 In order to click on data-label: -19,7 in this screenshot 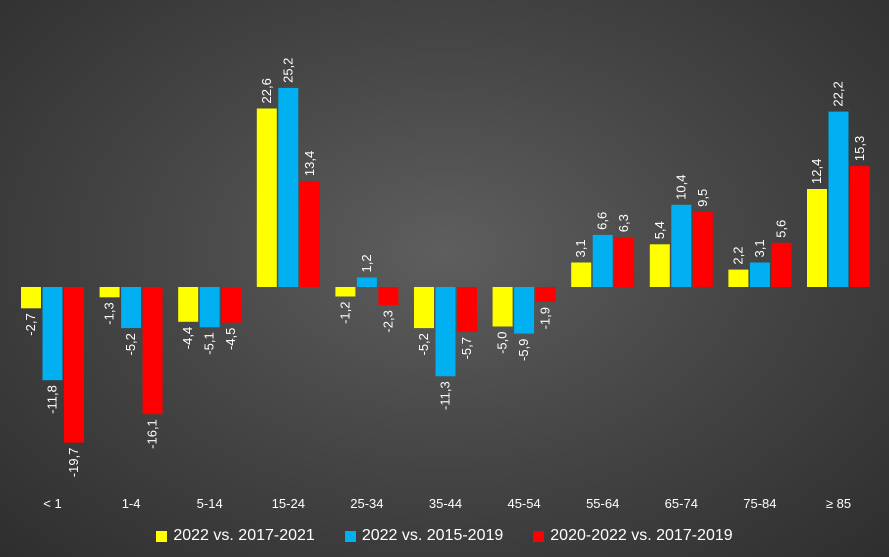, I will do `click(73, 463)`.